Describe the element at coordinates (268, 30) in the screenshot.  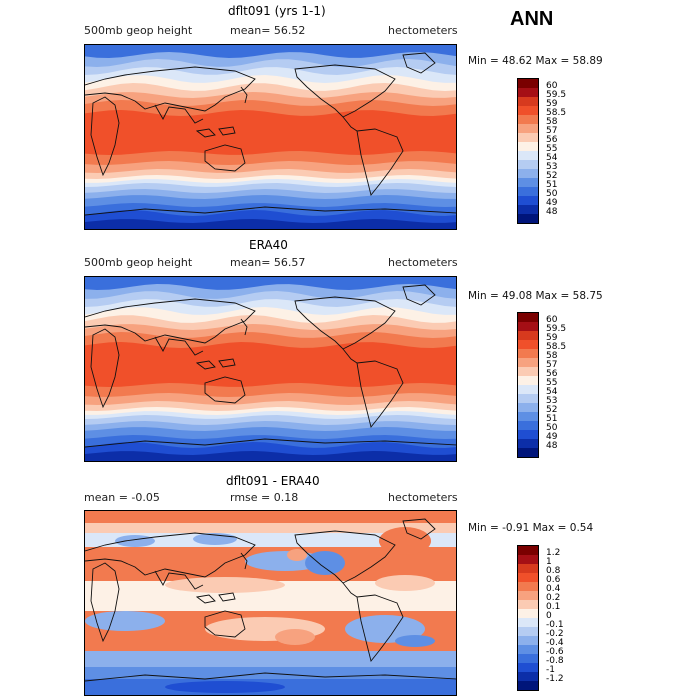
I see `panel-1-mean-label: mean= 56.52` at that location.